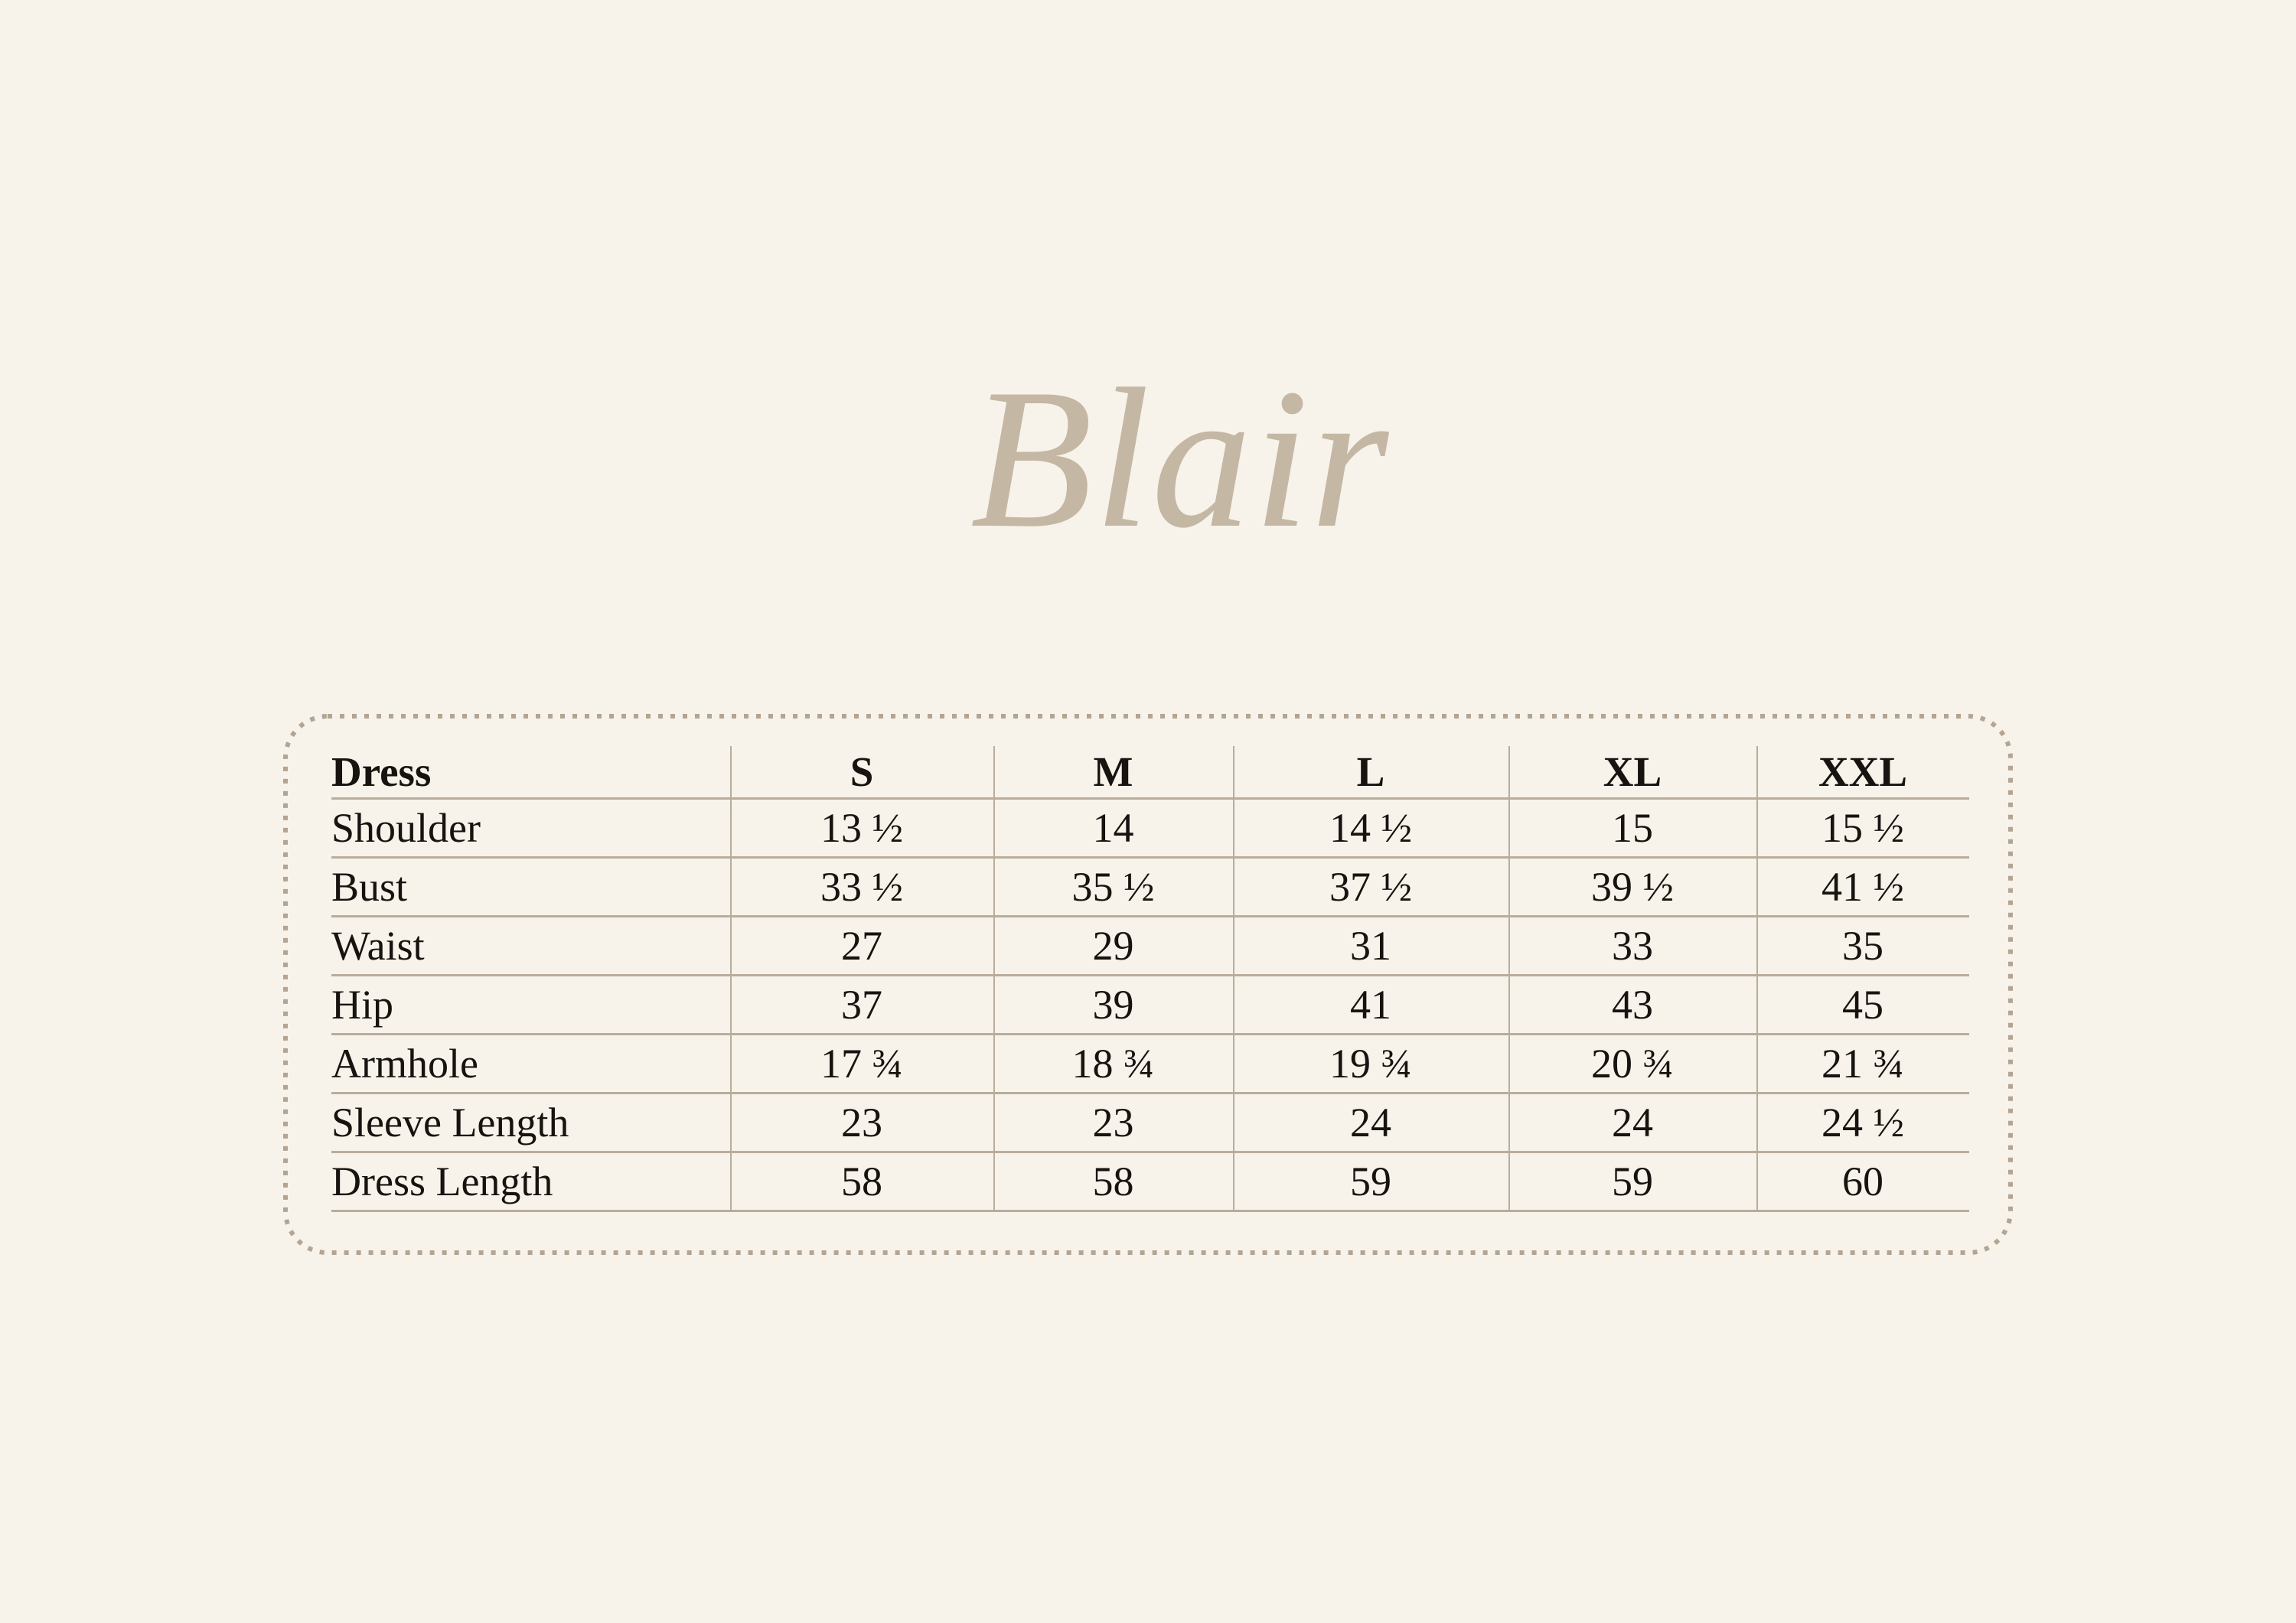 Image resolution: width=2296 pixels, height=1623 pixels. What do you see at coordinates (378, 946) in the screenshot?
I see `row-label: Waist` at bounding box center [378, 946].